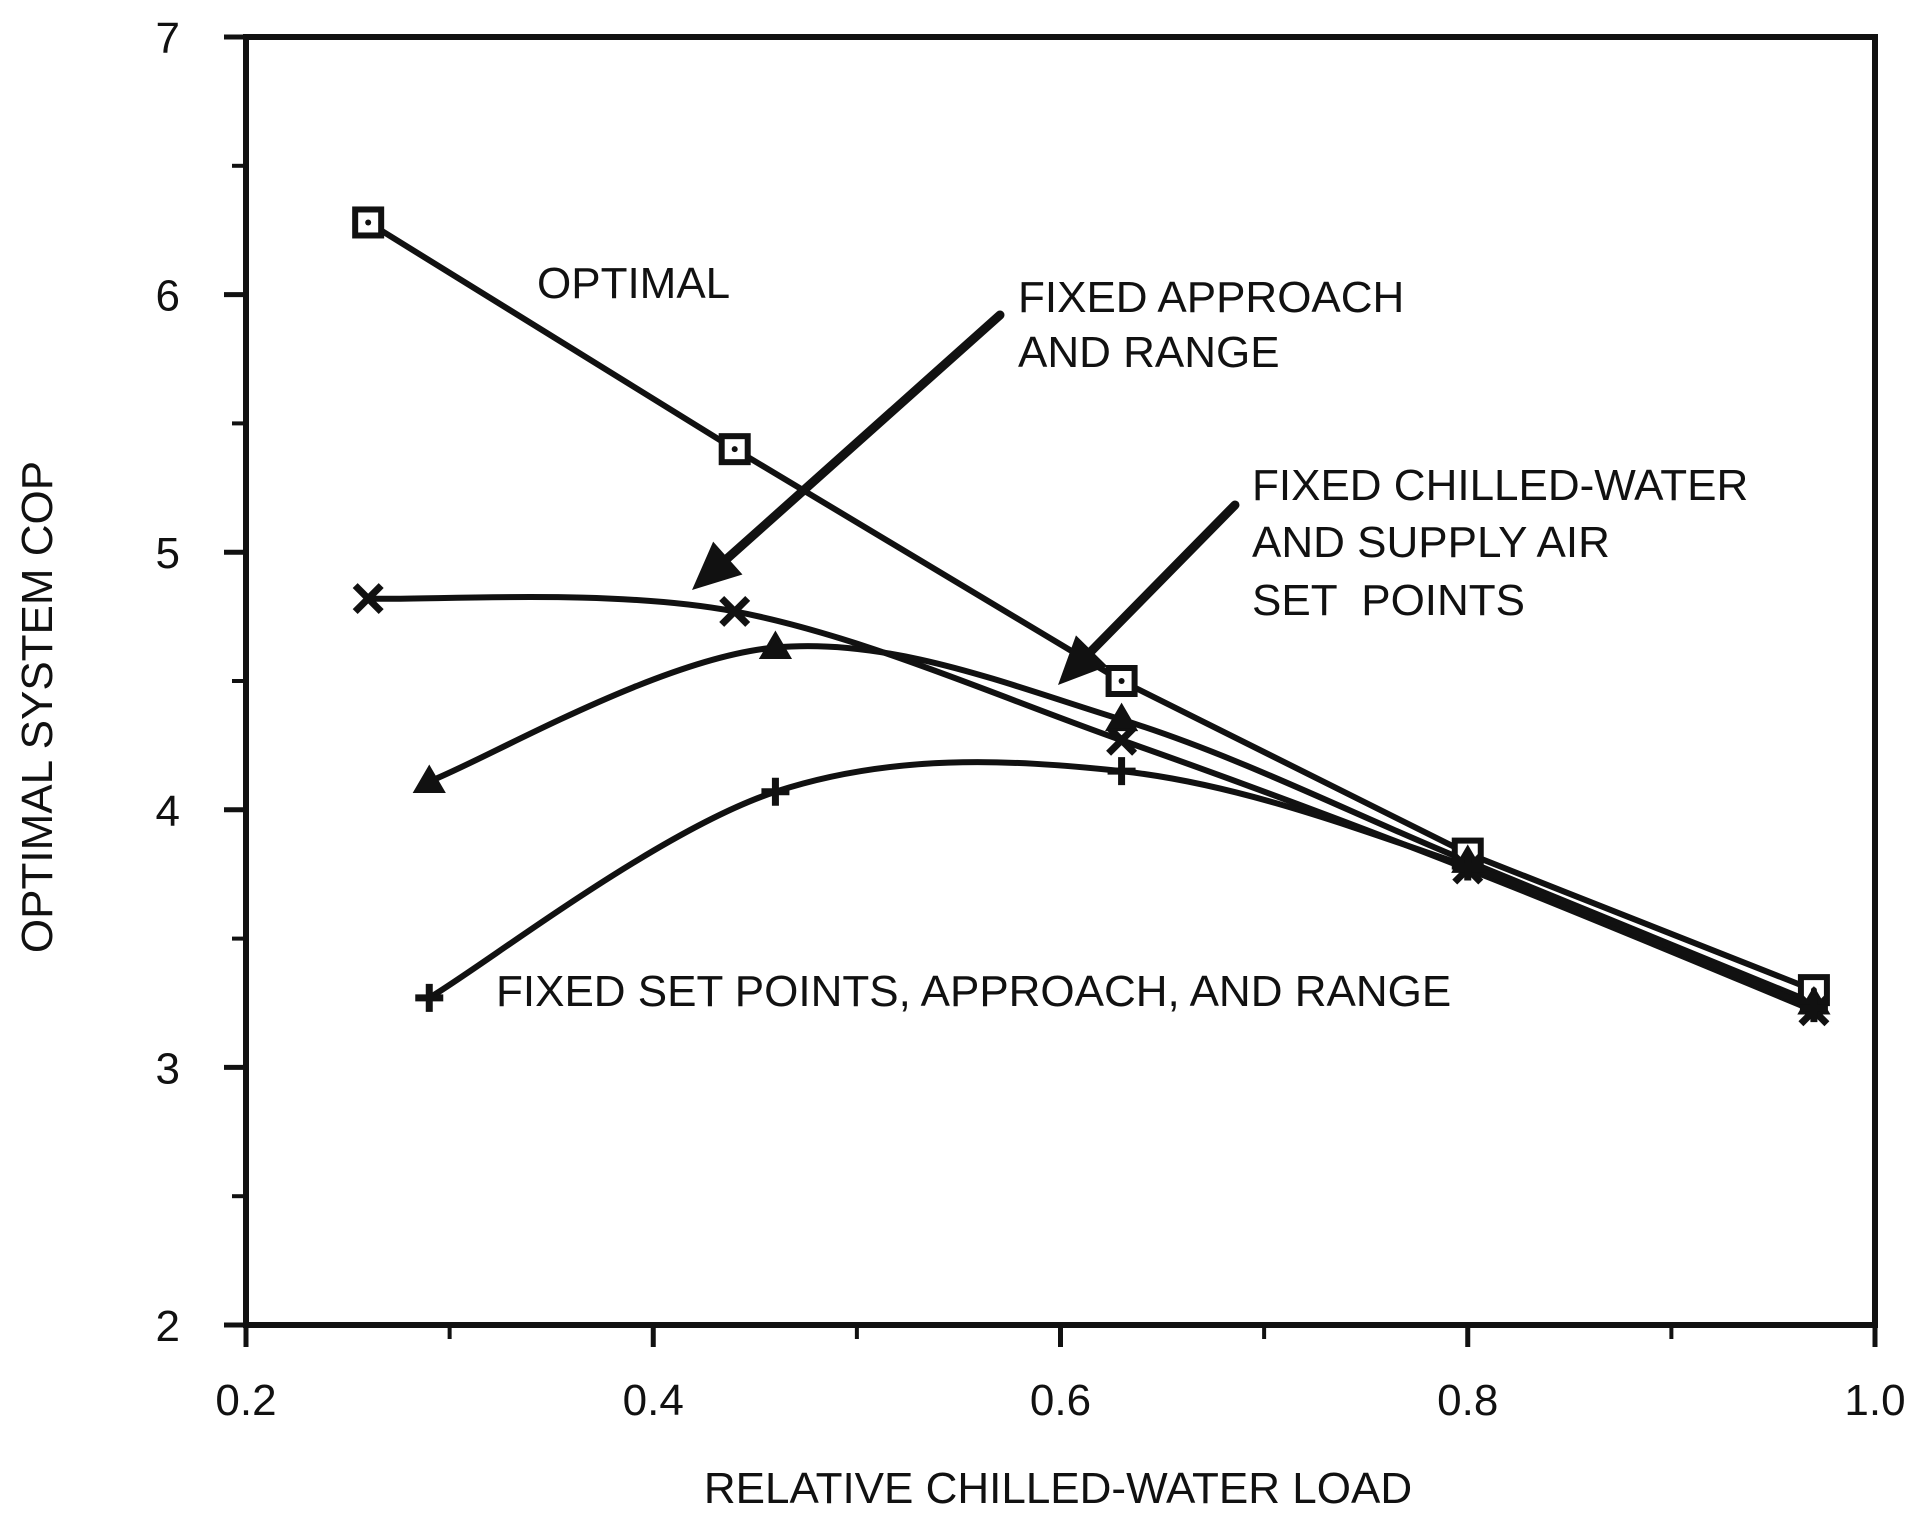 This screenshot has width=1917, height=1528. What do you see at coordinates (168, 38) in the screenshot?
I see `y-tick-label: 7` at bounding box center [168, 38].